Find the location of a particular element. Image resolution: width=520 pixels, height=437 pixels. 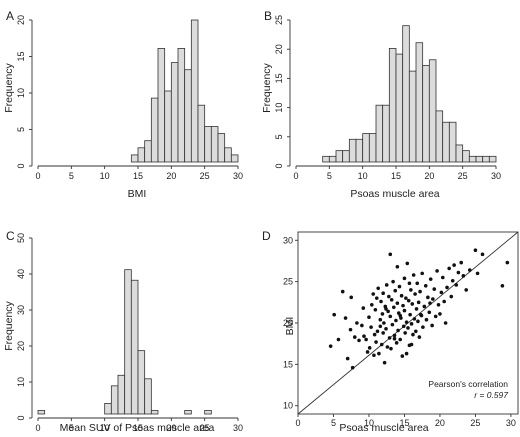

panel-d-y-tick-label: 15 is located at coordinates (288, 364).